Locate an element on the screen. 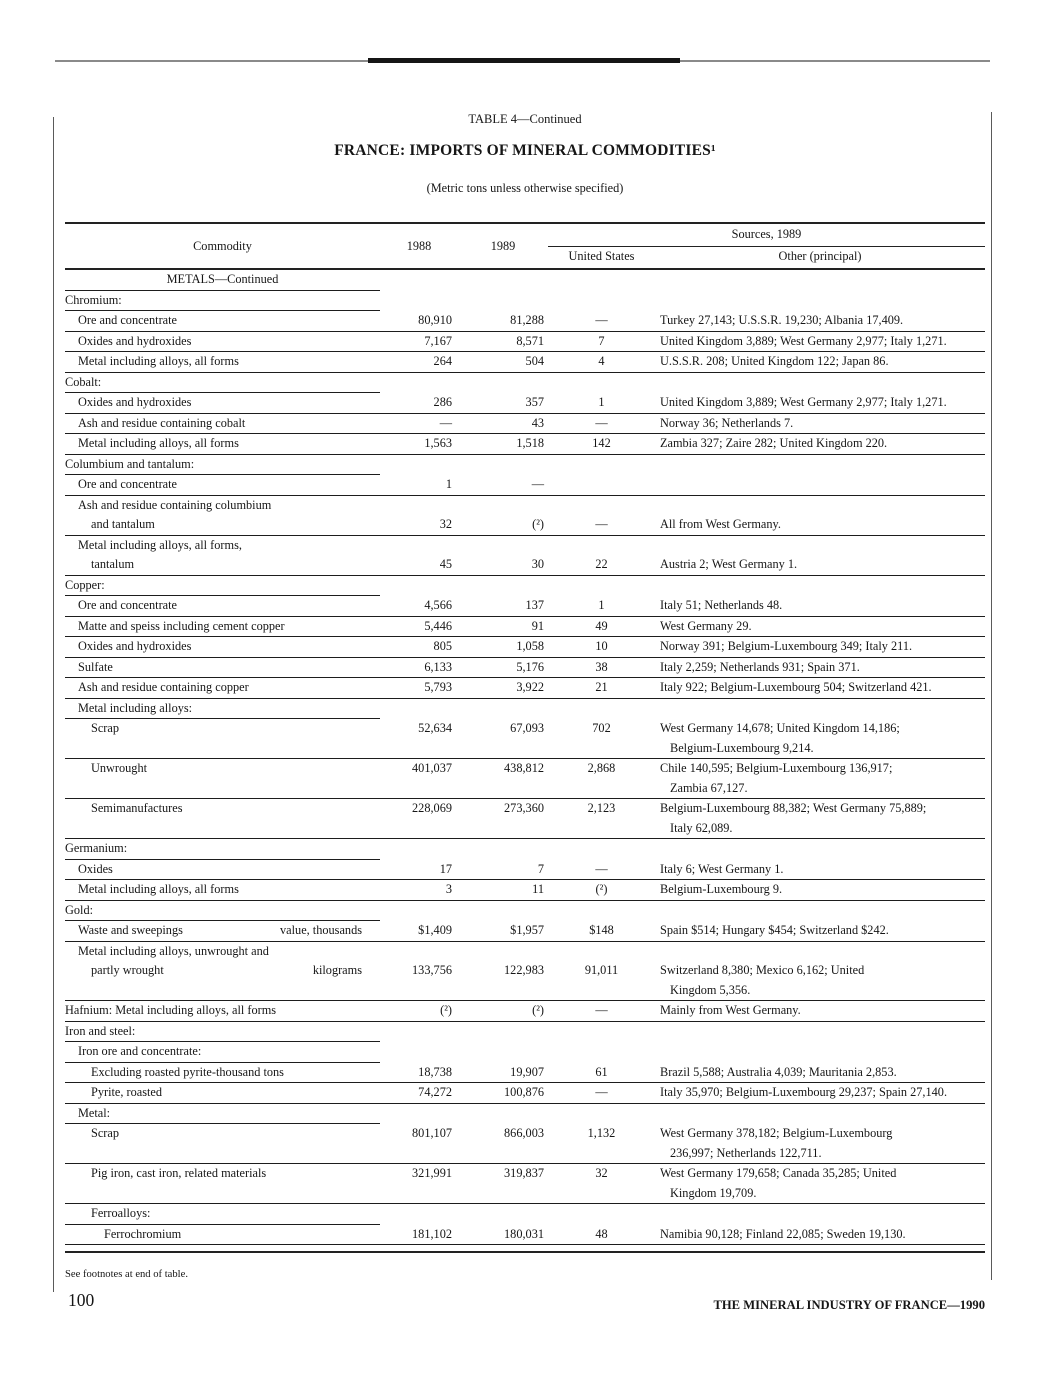  value-1988-cell is located at coordinates (419, 709).